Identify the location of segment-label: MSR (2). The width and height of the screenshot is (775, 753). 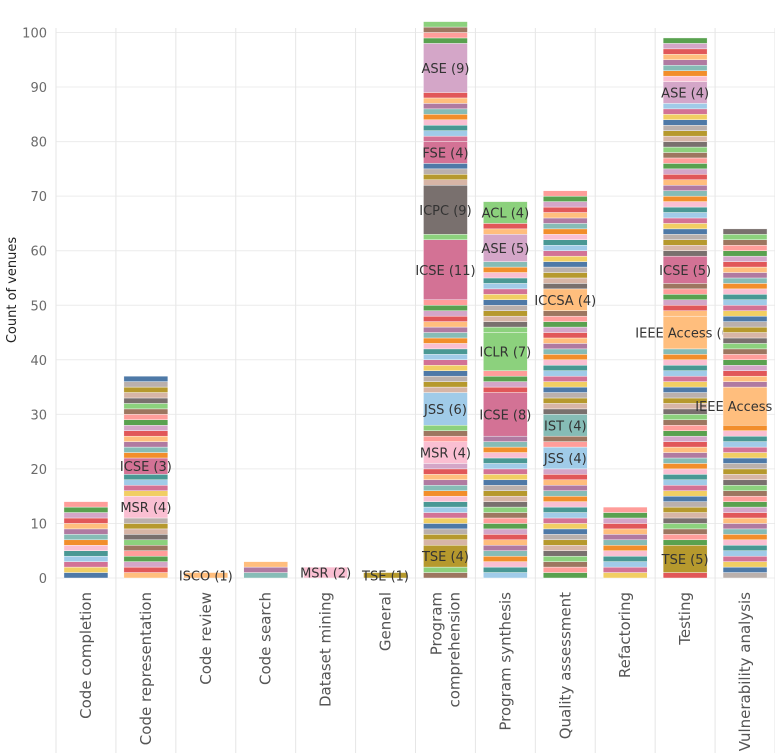
(325, 574).